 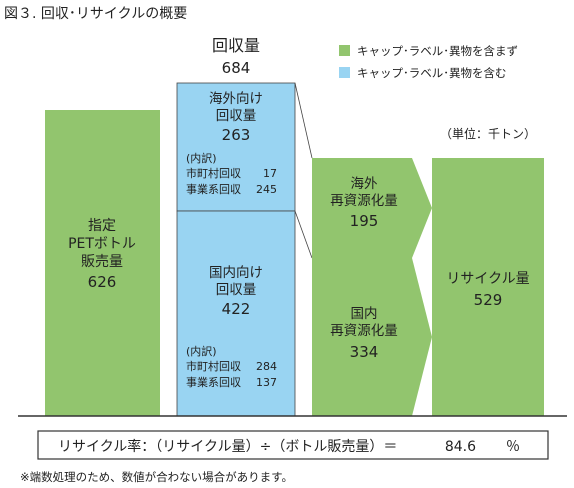 I want to click on overseas-breakdown-business-value: 245, so click(x=266, y=189).